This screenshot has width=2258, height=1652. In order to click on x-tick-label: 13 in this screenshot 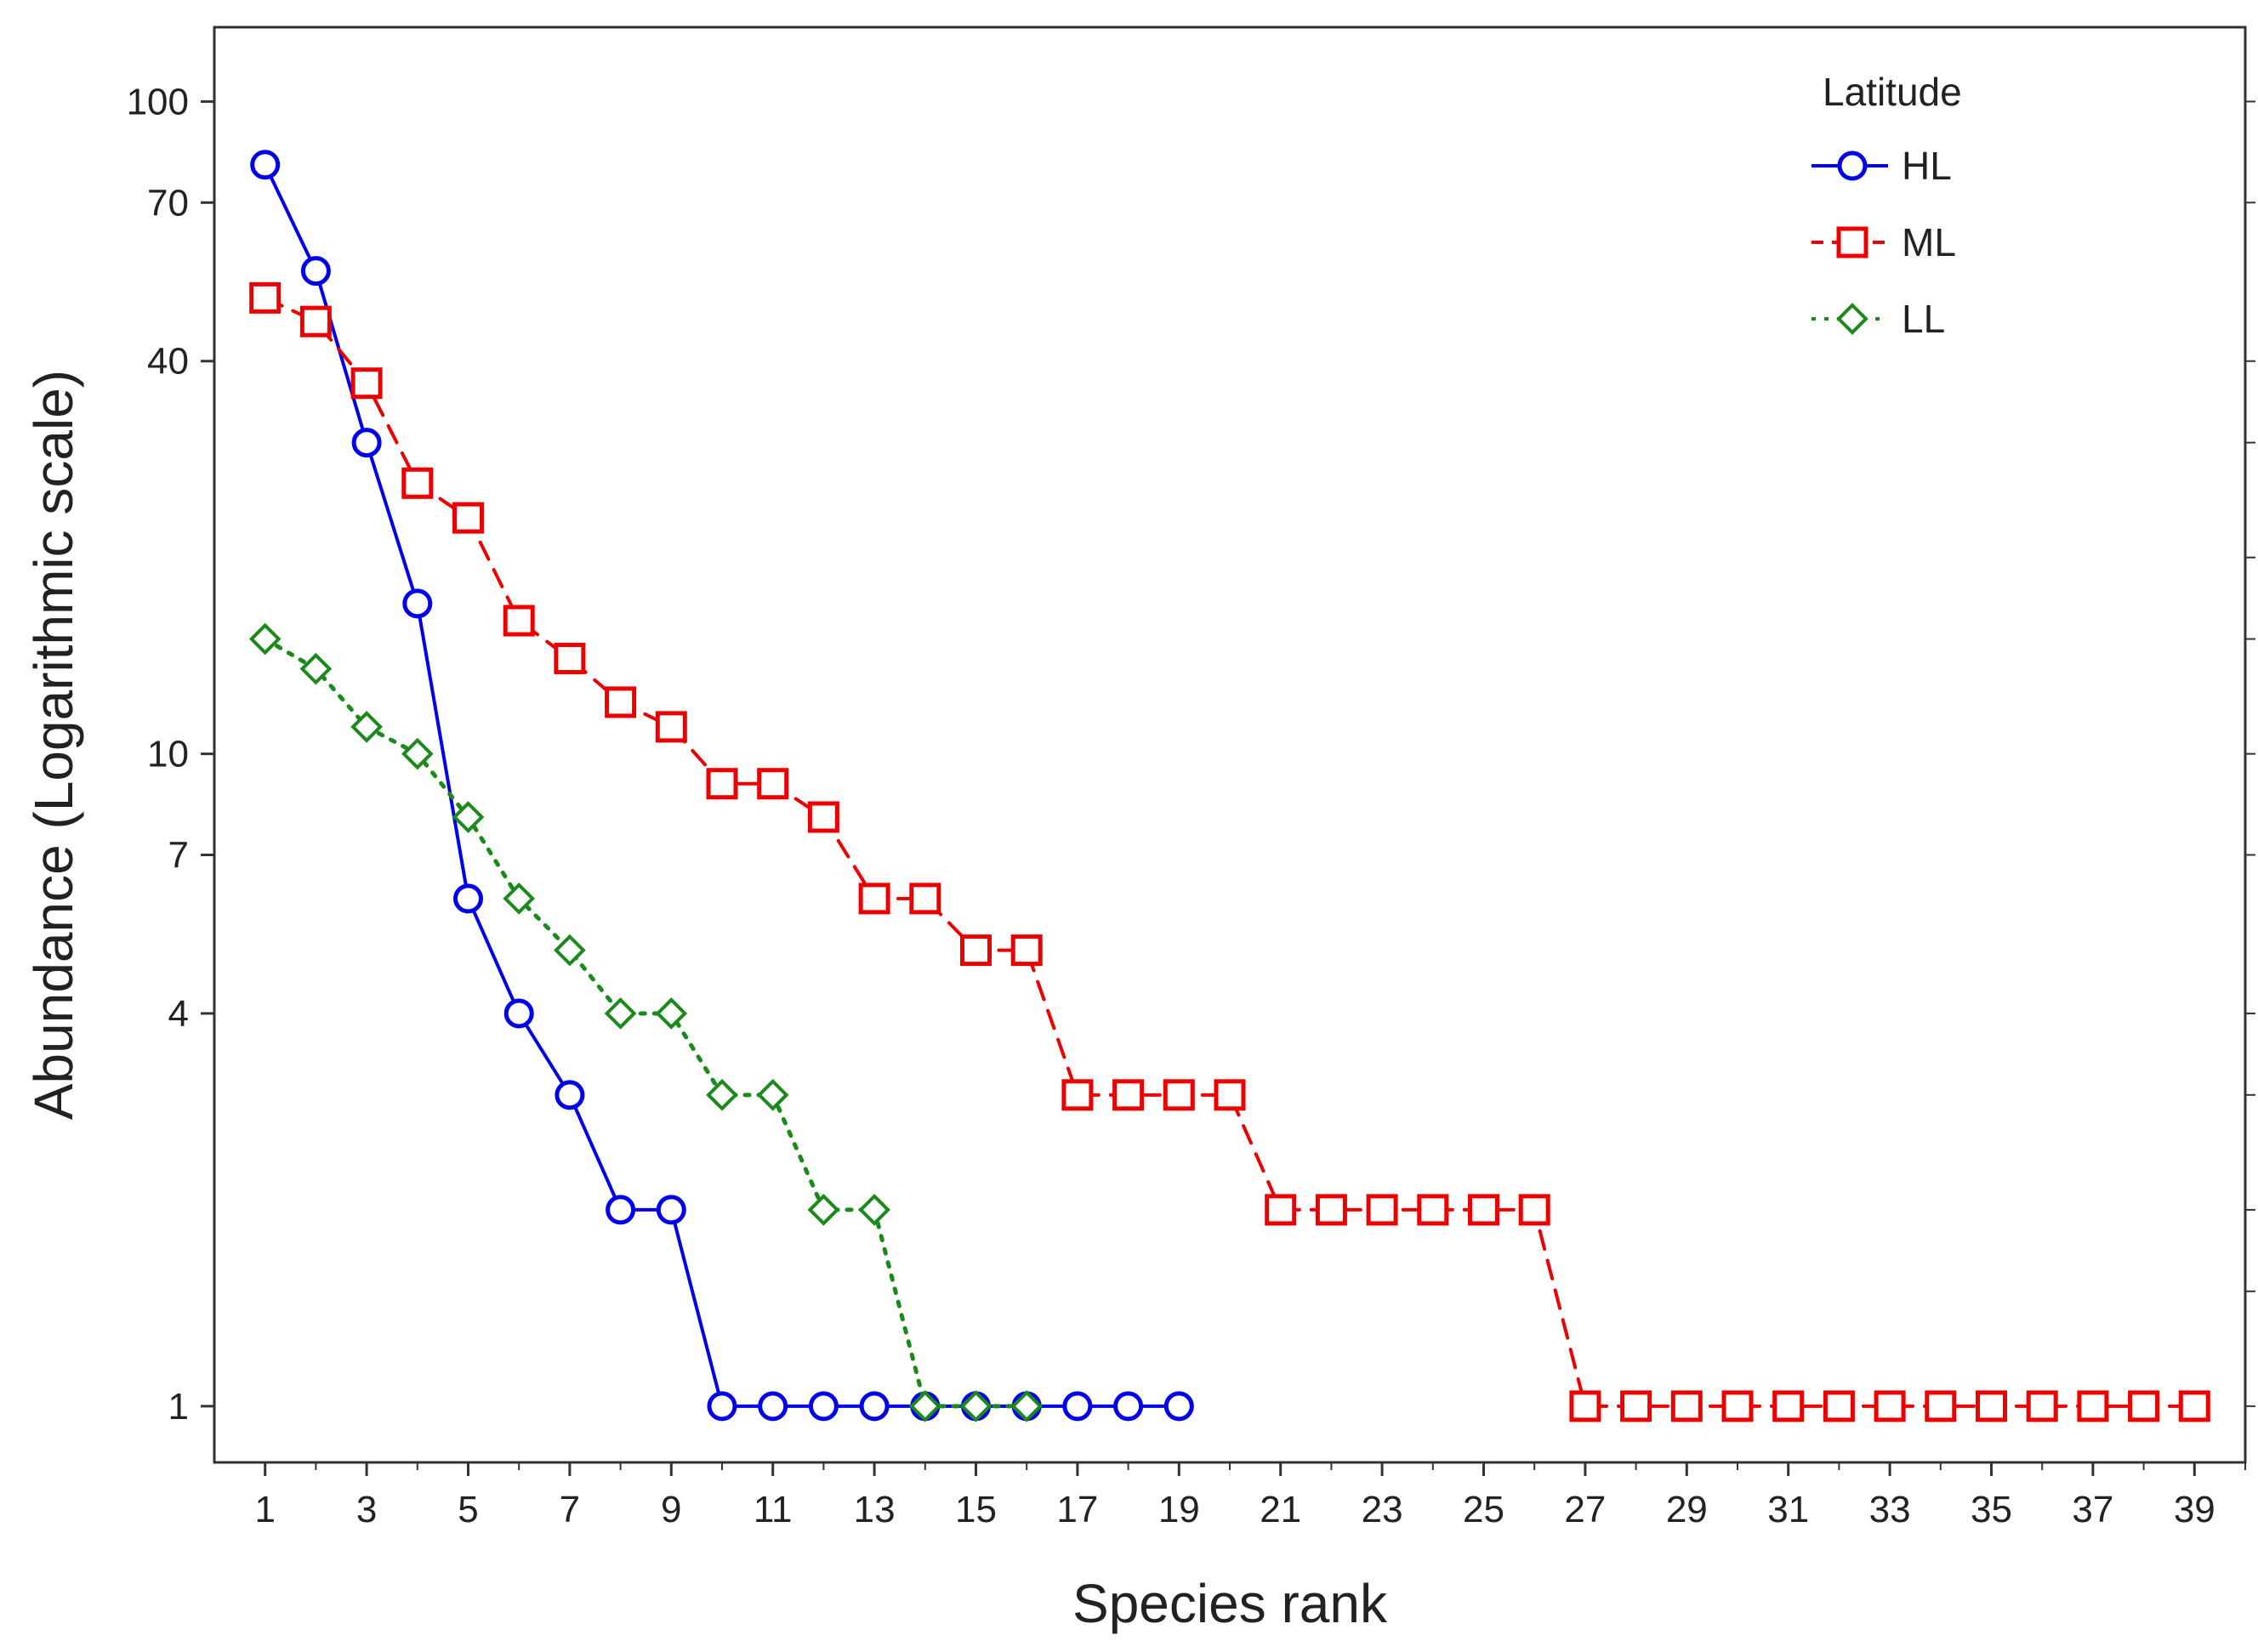, I will do `click(875, 1509)`.